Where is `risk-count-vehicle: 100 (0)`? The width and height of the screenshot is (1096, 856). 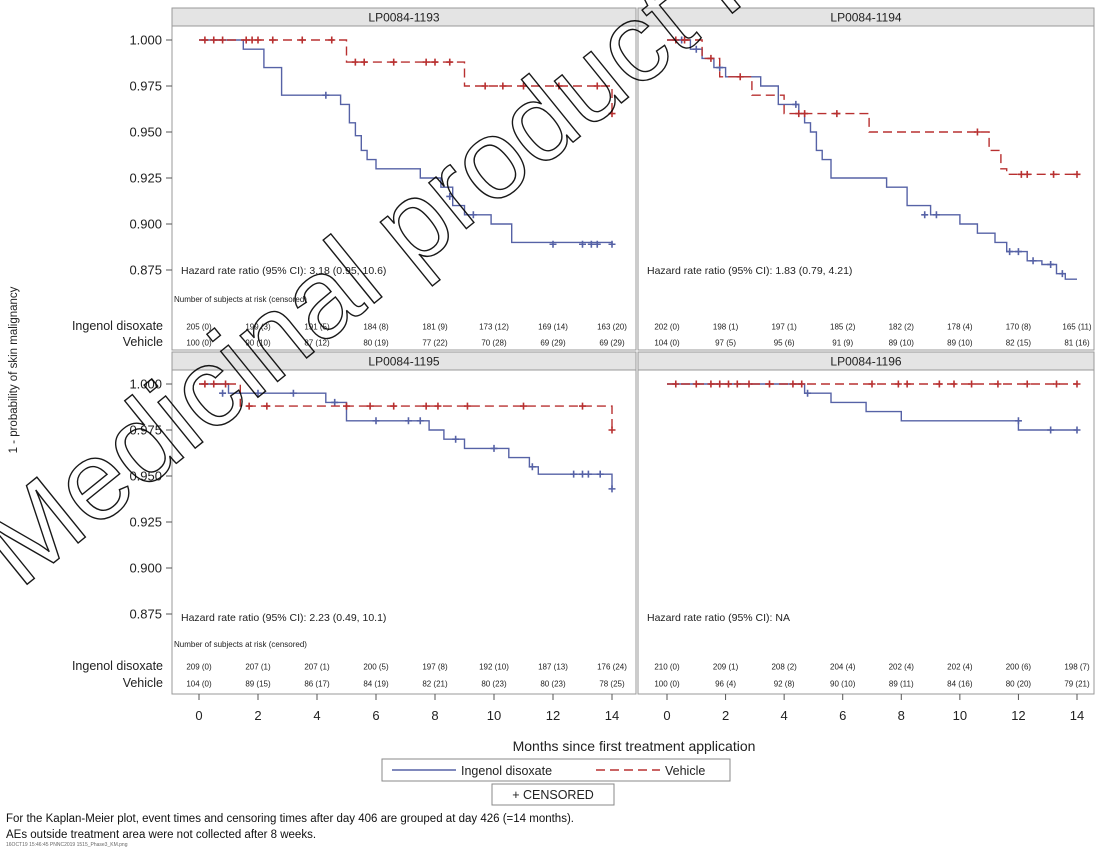
risk-count-vehicle: 100 (0) is located at coordinates (199, 343).